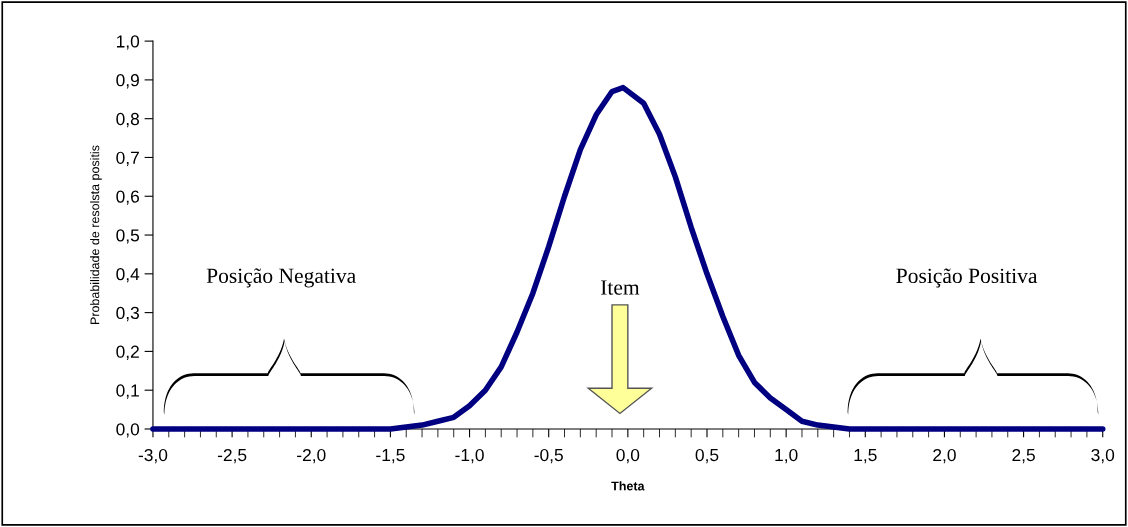 This screenshot has height=527, width=1128. What do you see at coordinates (620, 287) in the screenshot?
I see `annotation: Item` at bounding box center [620, 287].